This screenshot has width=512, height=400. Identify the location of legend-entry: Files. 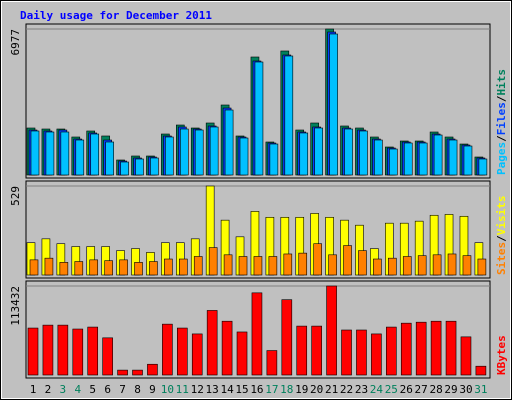
(501, 118).